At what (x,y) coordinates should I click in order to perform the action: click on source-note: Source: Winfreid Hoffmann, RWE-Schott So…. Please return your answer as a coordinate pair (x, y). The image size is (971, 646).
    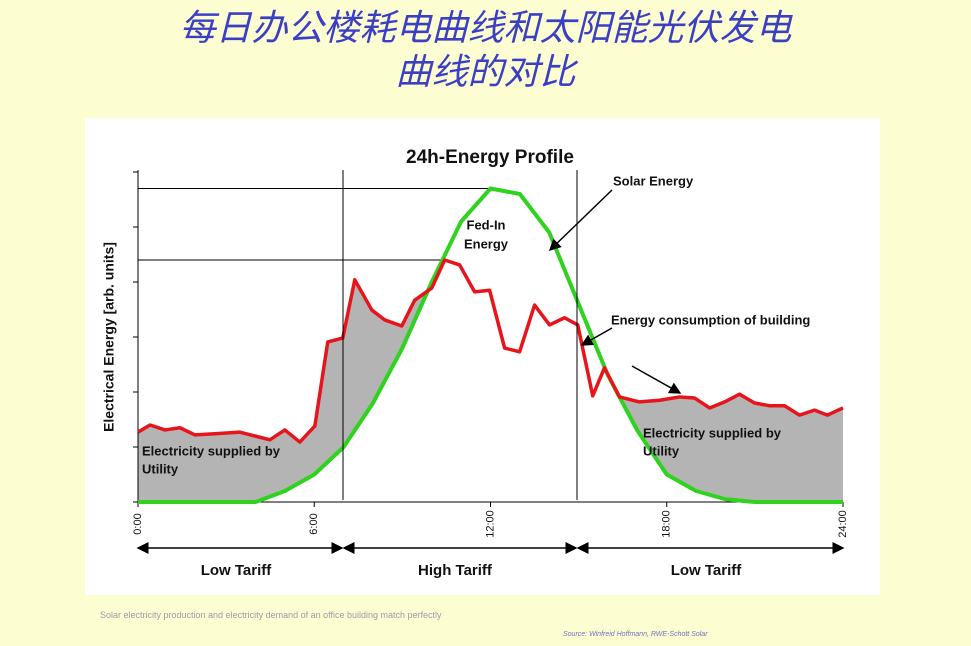
    Looking at the image, I should click on (635, 634).